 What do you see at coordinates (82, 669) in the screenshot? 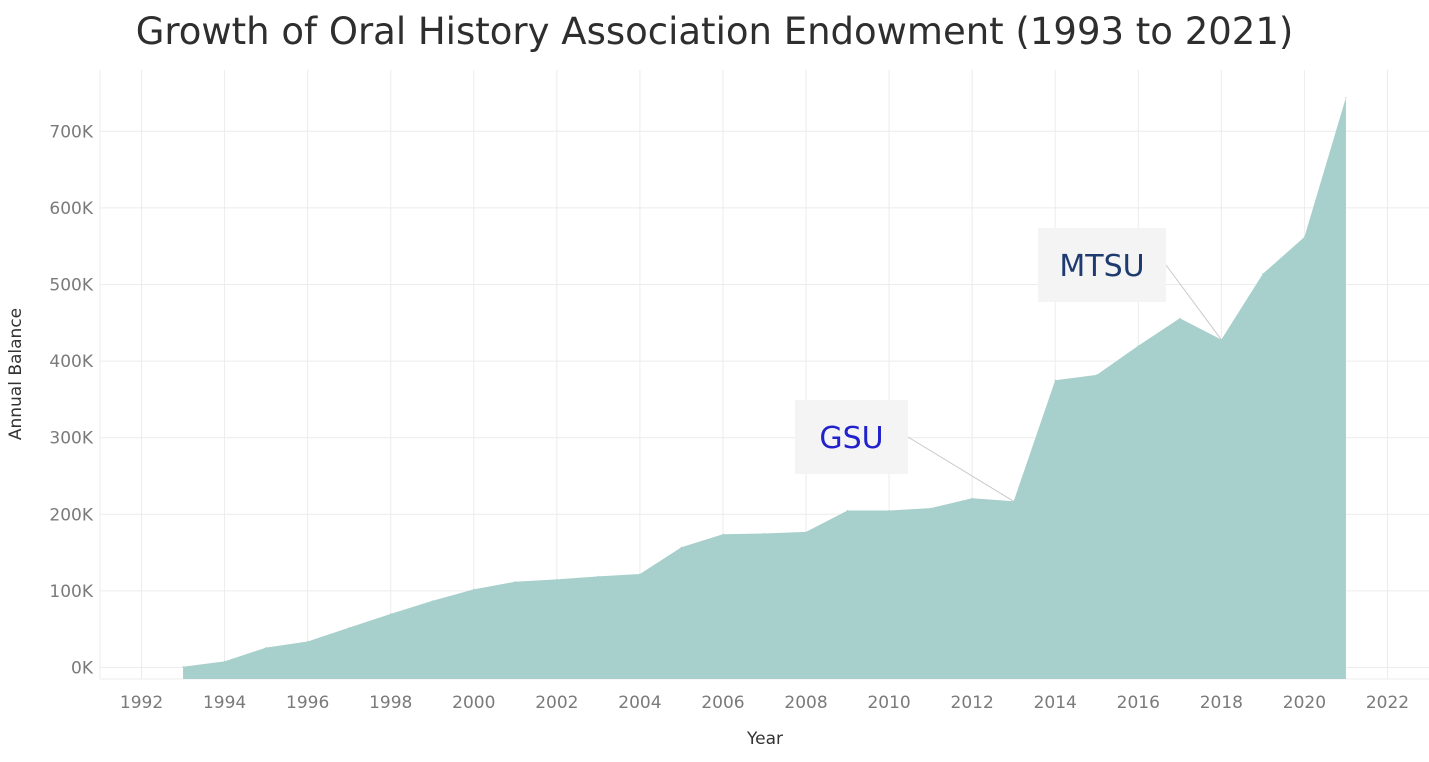
I see `y-tick-label: 0K` at bounding box center [82, 669].